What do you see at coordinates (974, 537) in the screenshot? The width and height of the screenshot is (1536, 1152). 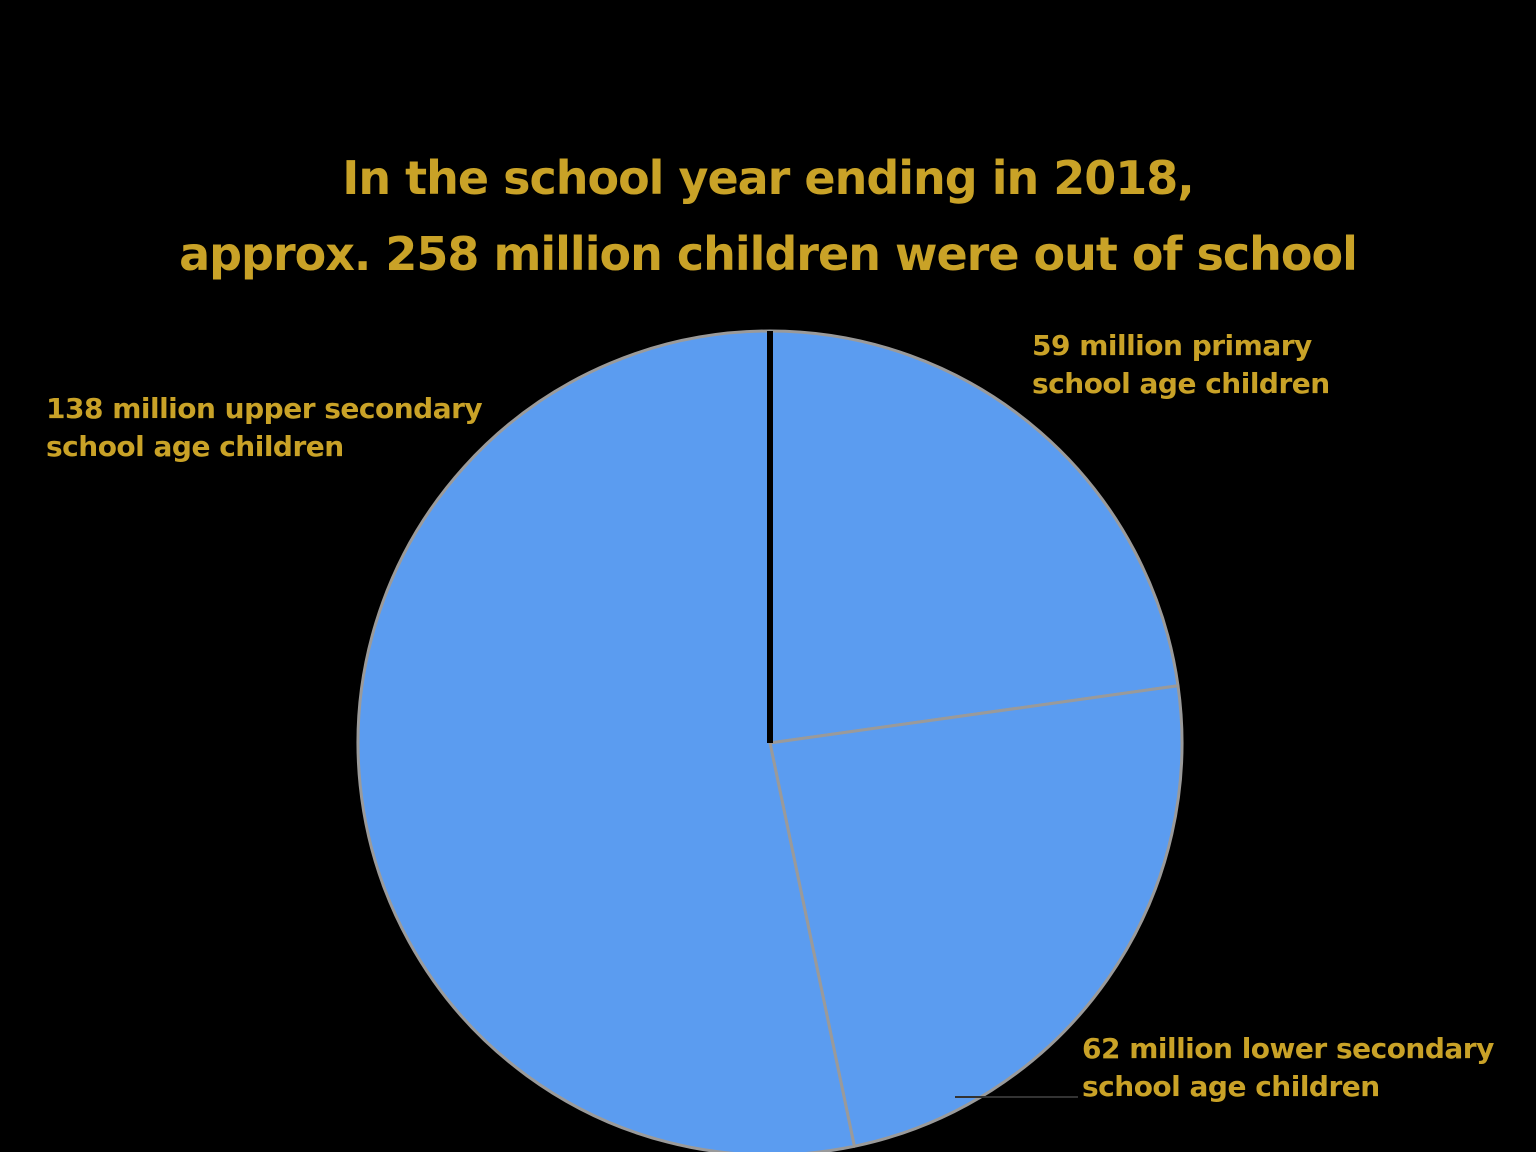 I see `pie-slice-primary` at bounding box center [974, 537].